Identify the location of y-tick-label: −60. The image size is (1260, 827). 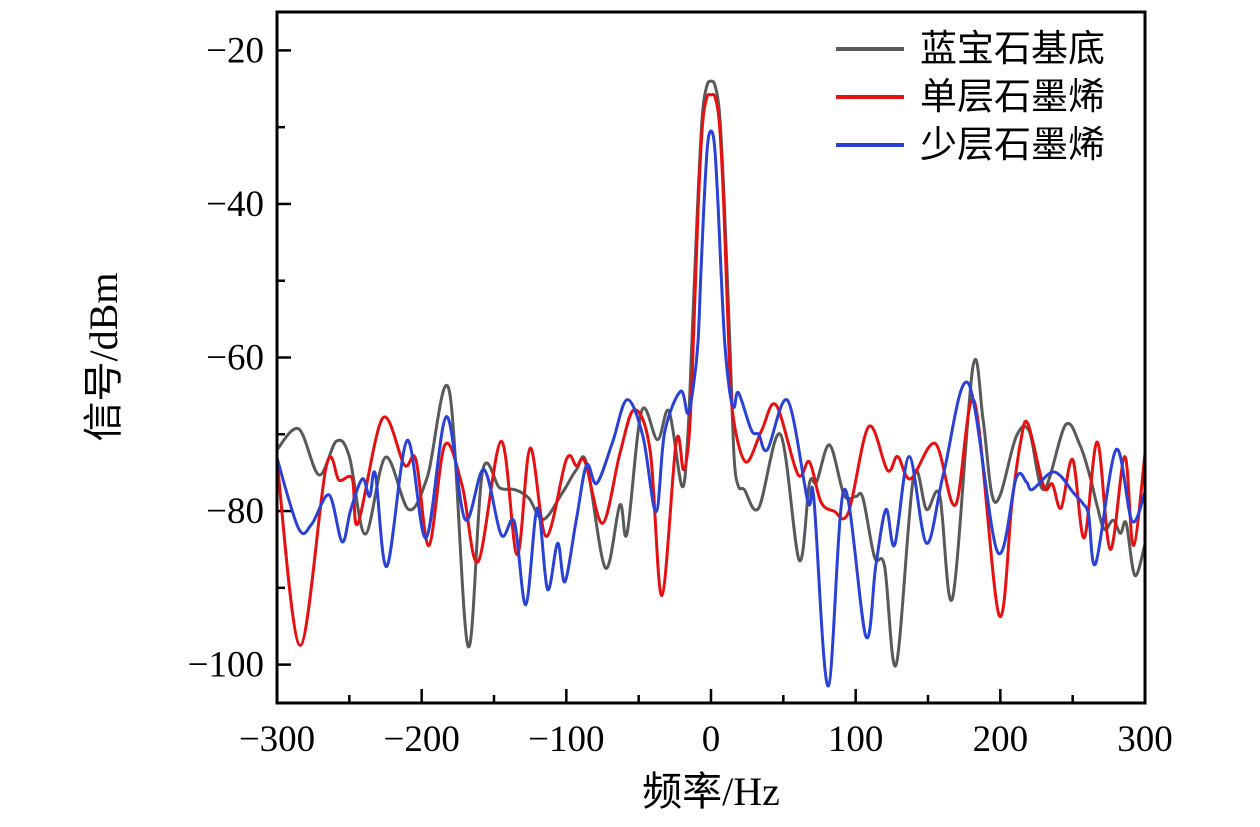
(235, 358).